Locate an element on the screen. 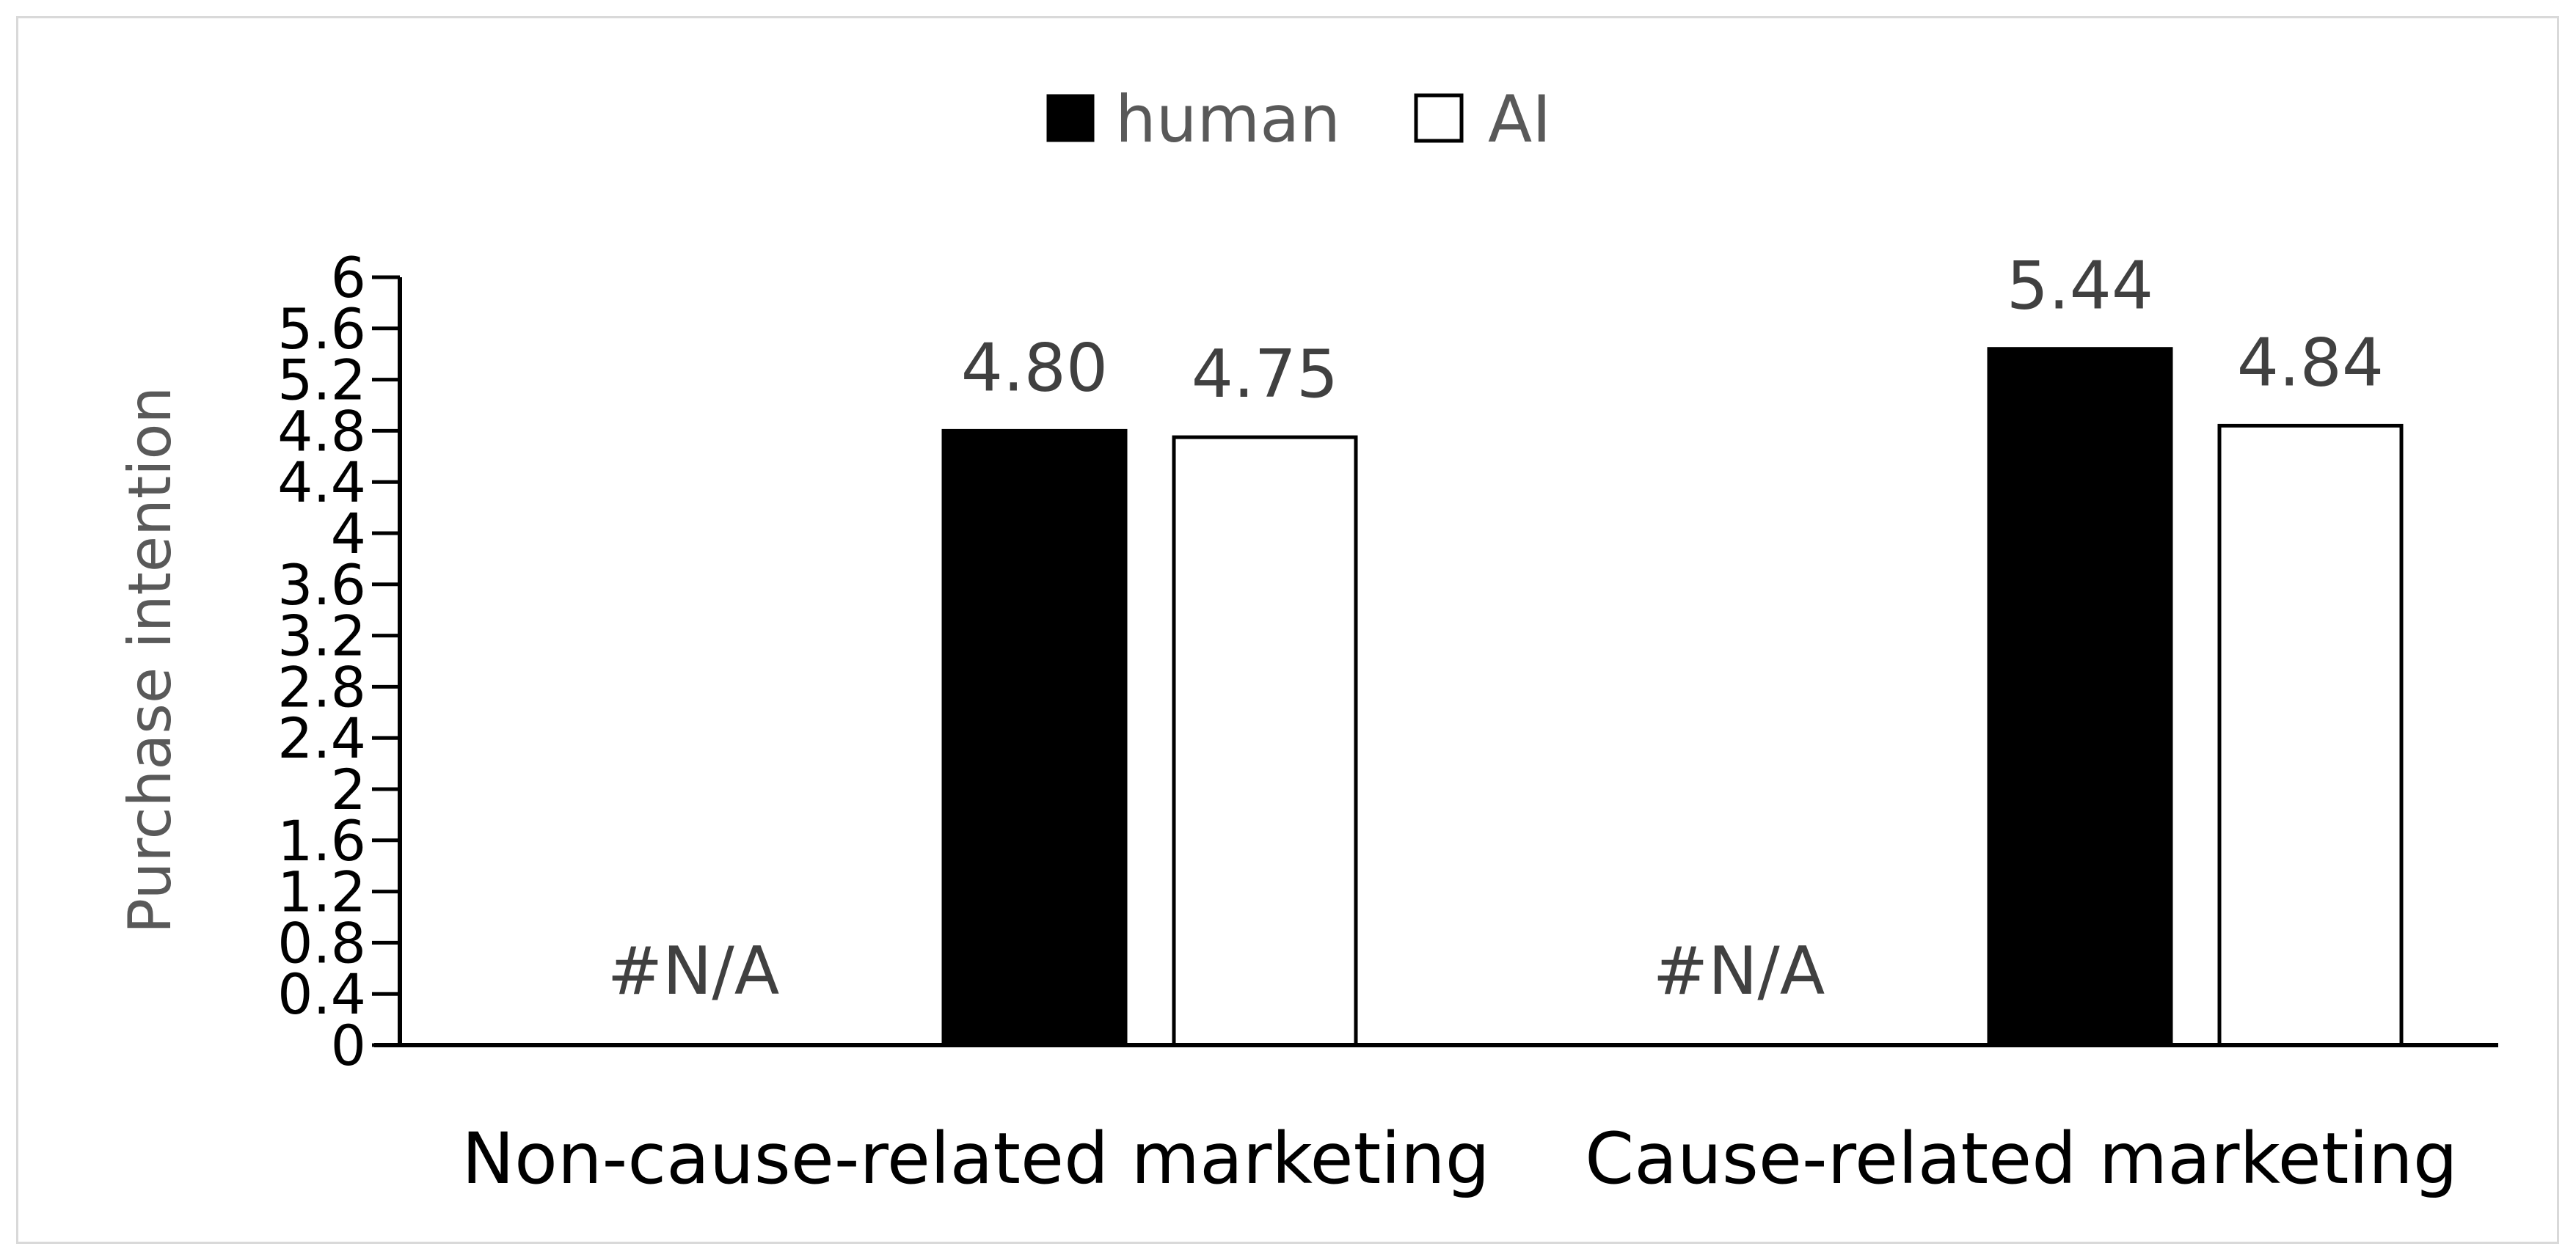 The height and width of the screenshot is (1260, 2576). y-axis-title: Purchase intention is located at coordinates (150, 660).